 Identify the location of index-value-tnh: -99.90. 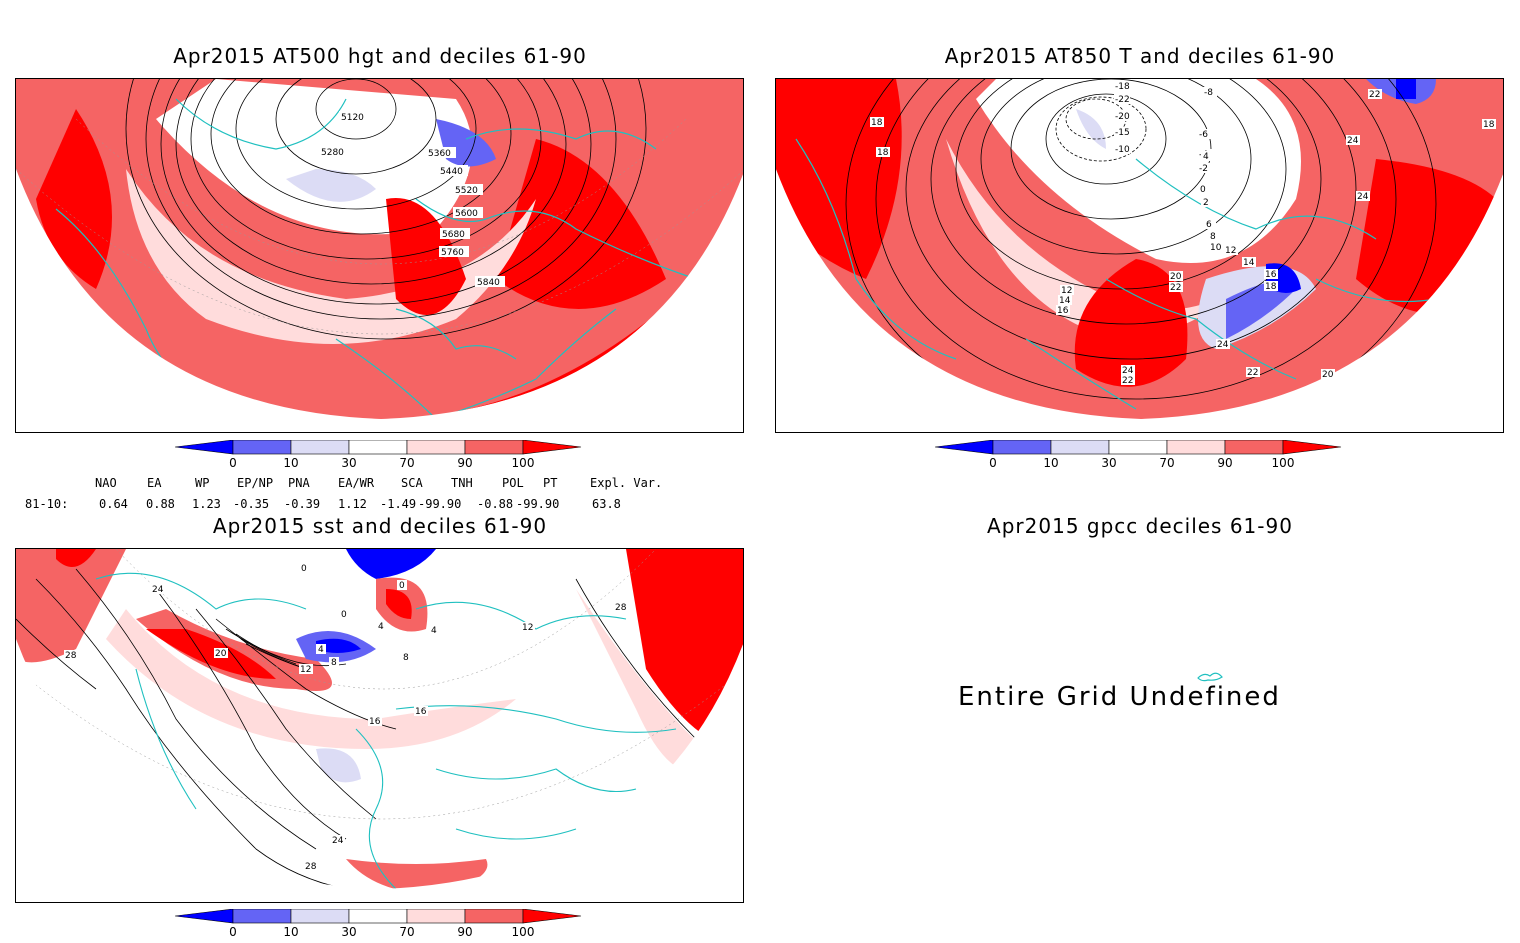
(440, 504).